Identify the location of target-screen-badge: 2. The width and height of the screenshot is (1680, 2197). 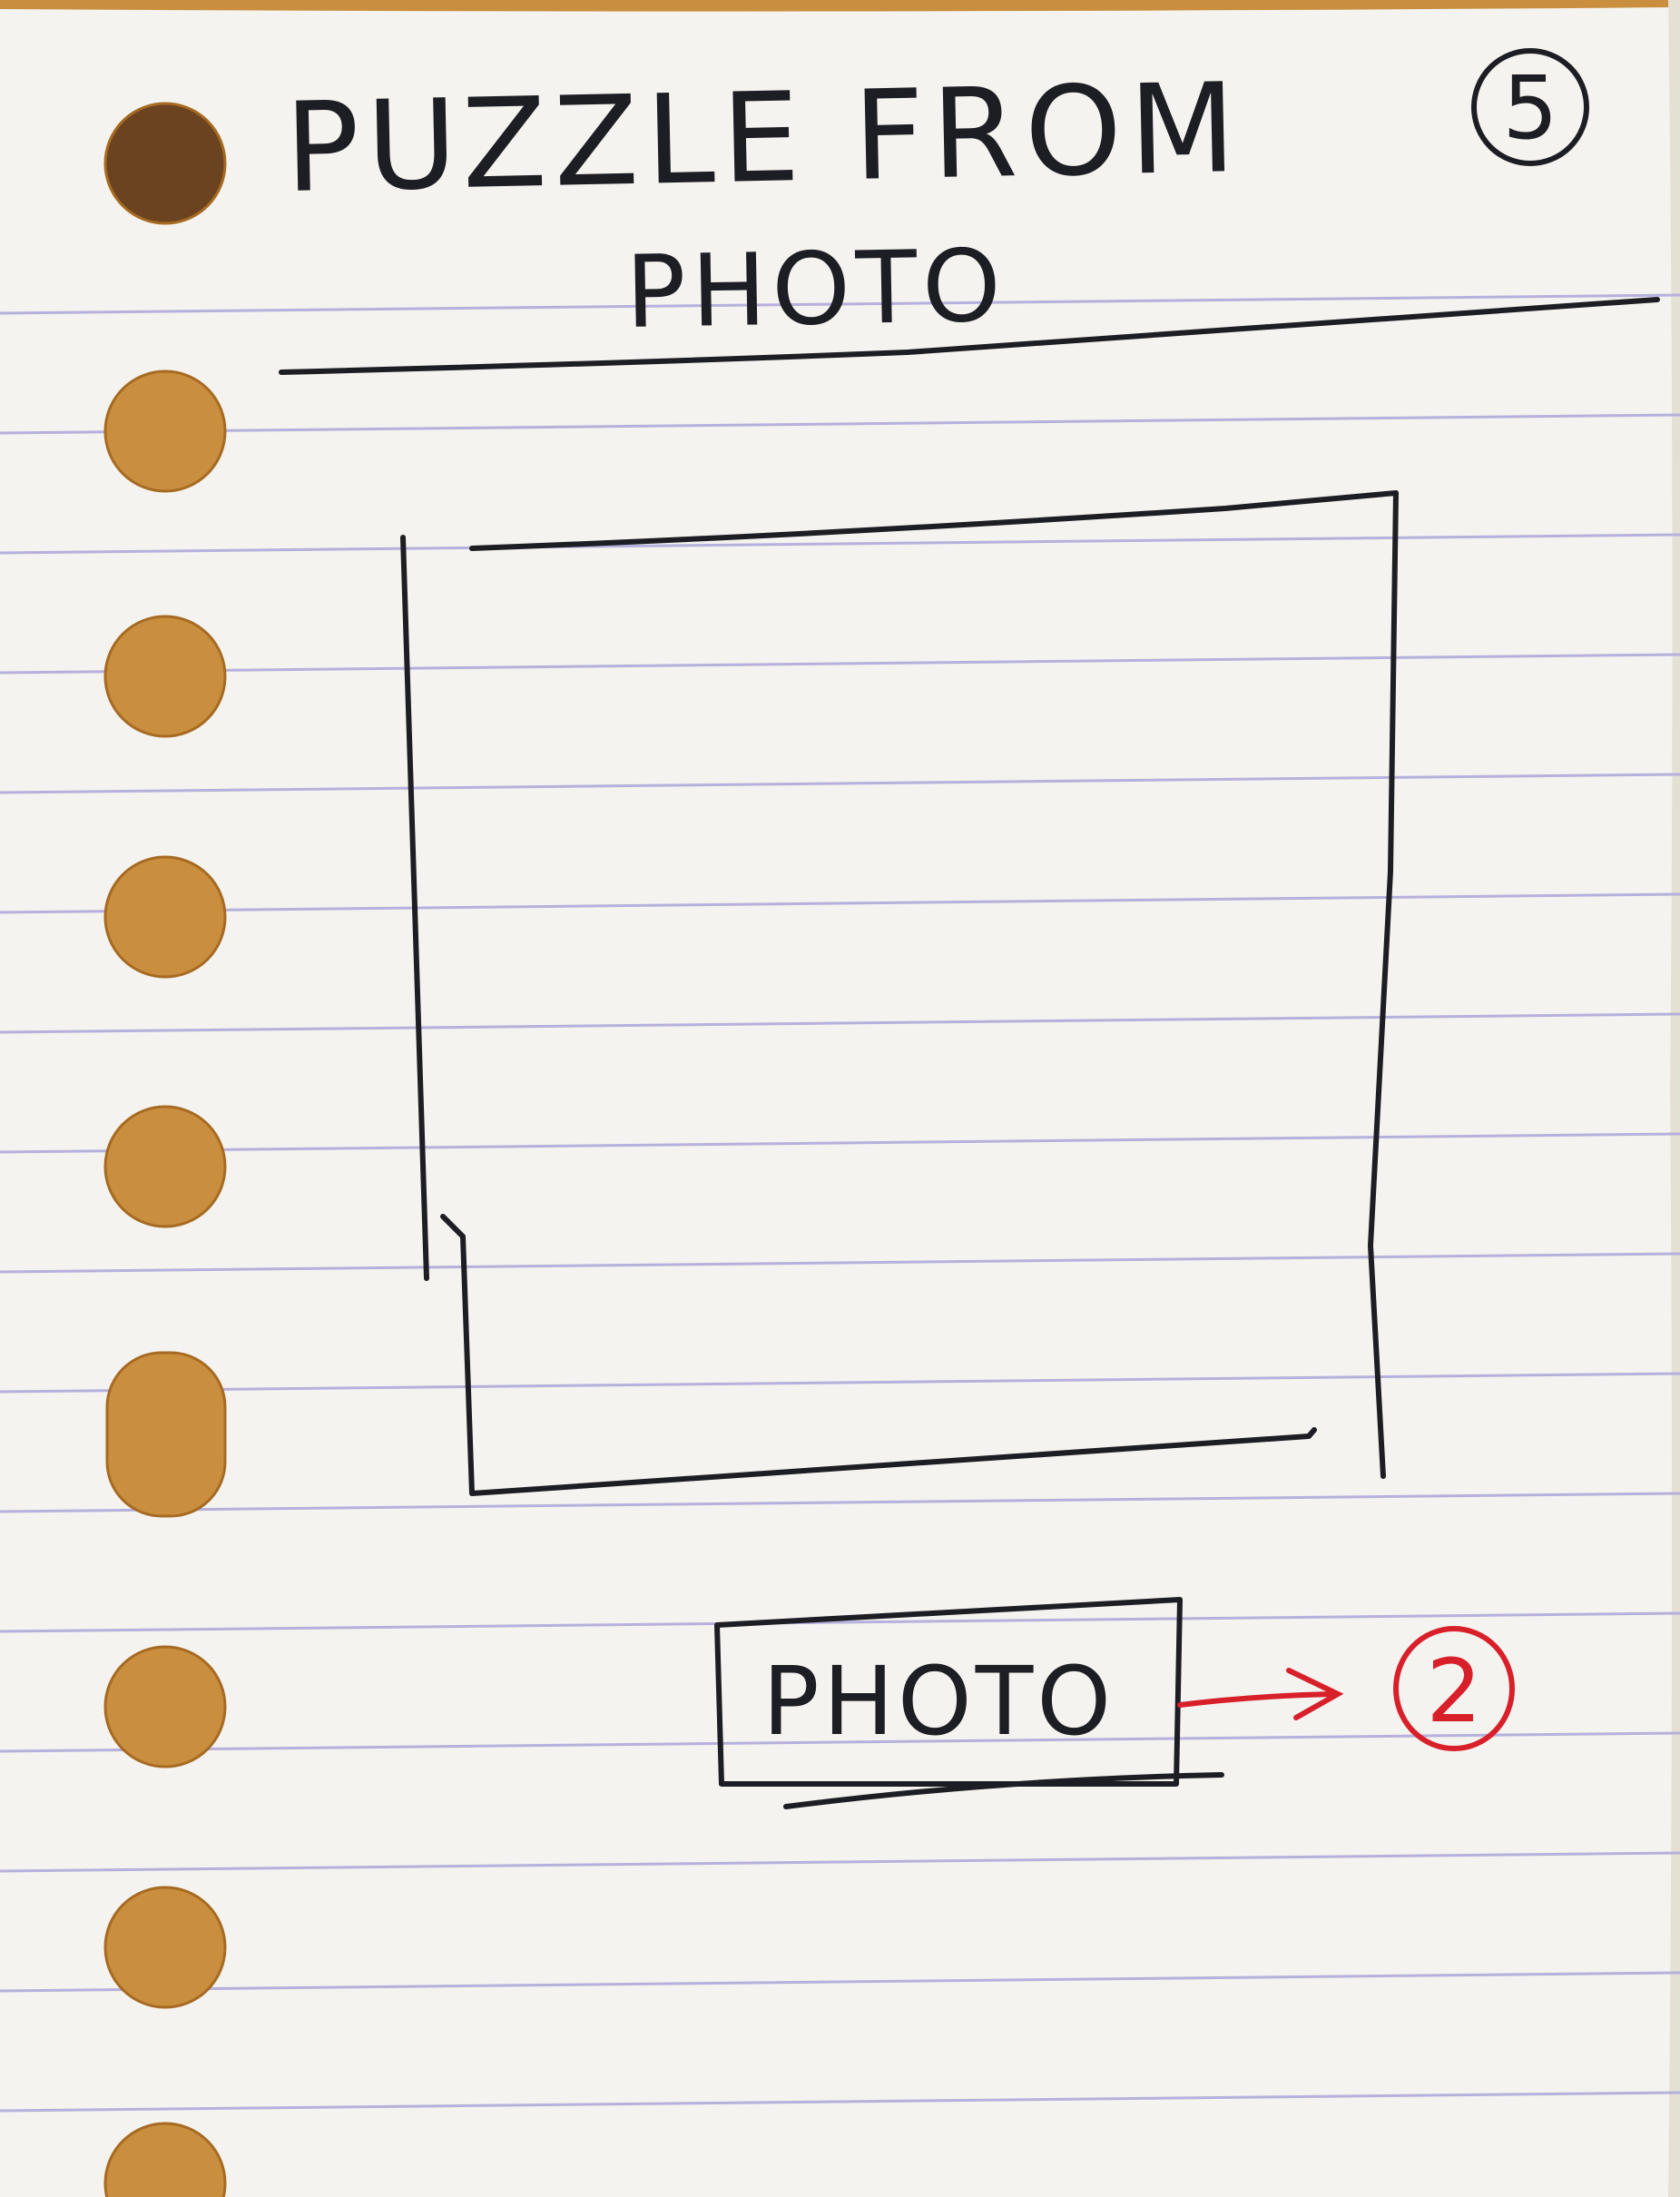
(1454, 1688).